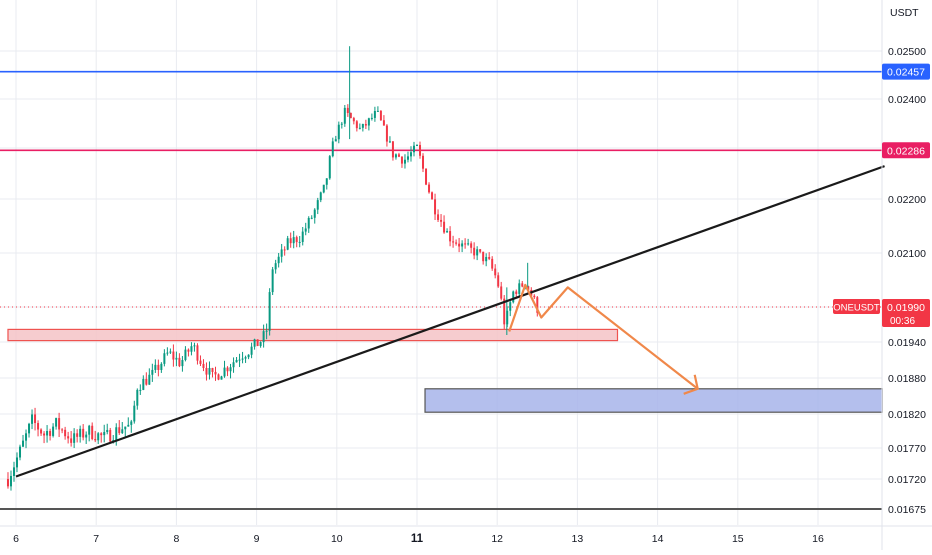 The image size is (932, 555). What do you see at coordinates (653, 400) in the screenshot?
I see `target-zone` at bounding box center [653, 400].